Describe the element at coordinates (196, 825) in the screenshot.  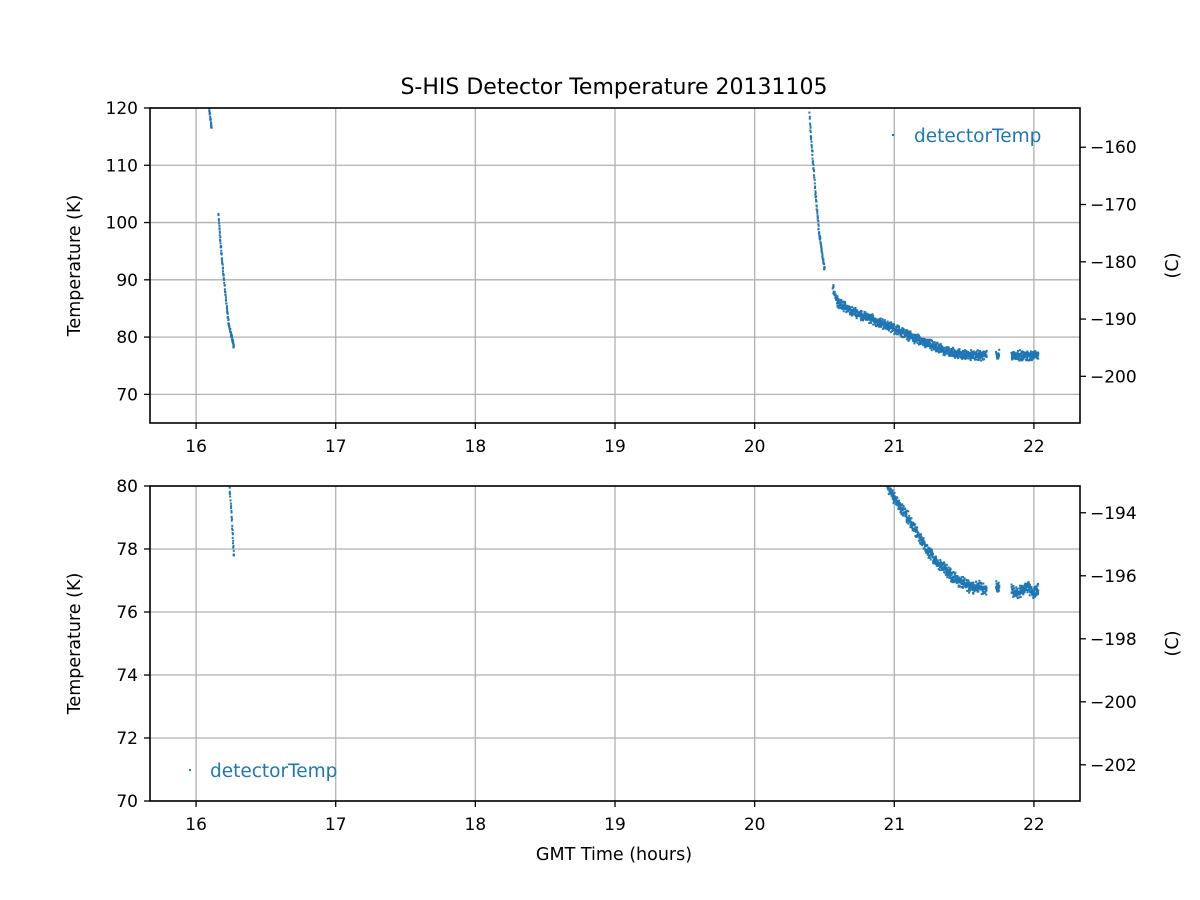
I see `bottom-x-tick-label: 16` at that location.